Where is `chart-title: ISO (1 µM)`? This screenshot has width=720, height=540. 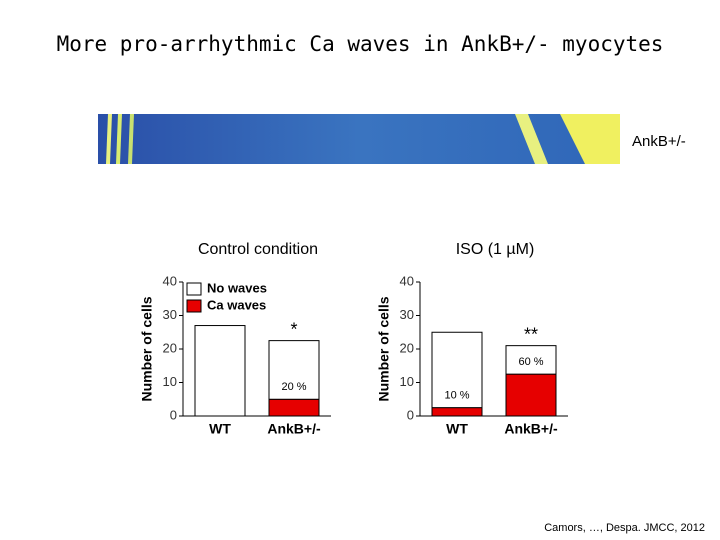 chart-title: ISO (1 µM) is located at coordinates (495, 249).